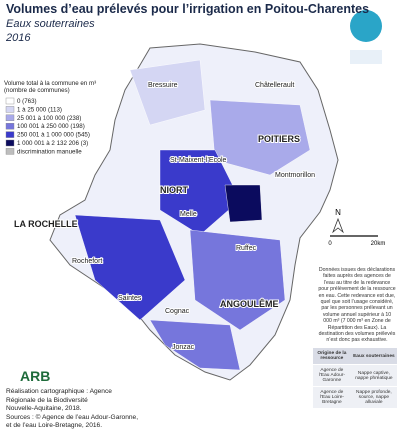 The image size is (401, 440). What do you see at coordinates (378, 244) in the screenshot?
I see `scale-label: 20km` at bounding box center [378, 244].